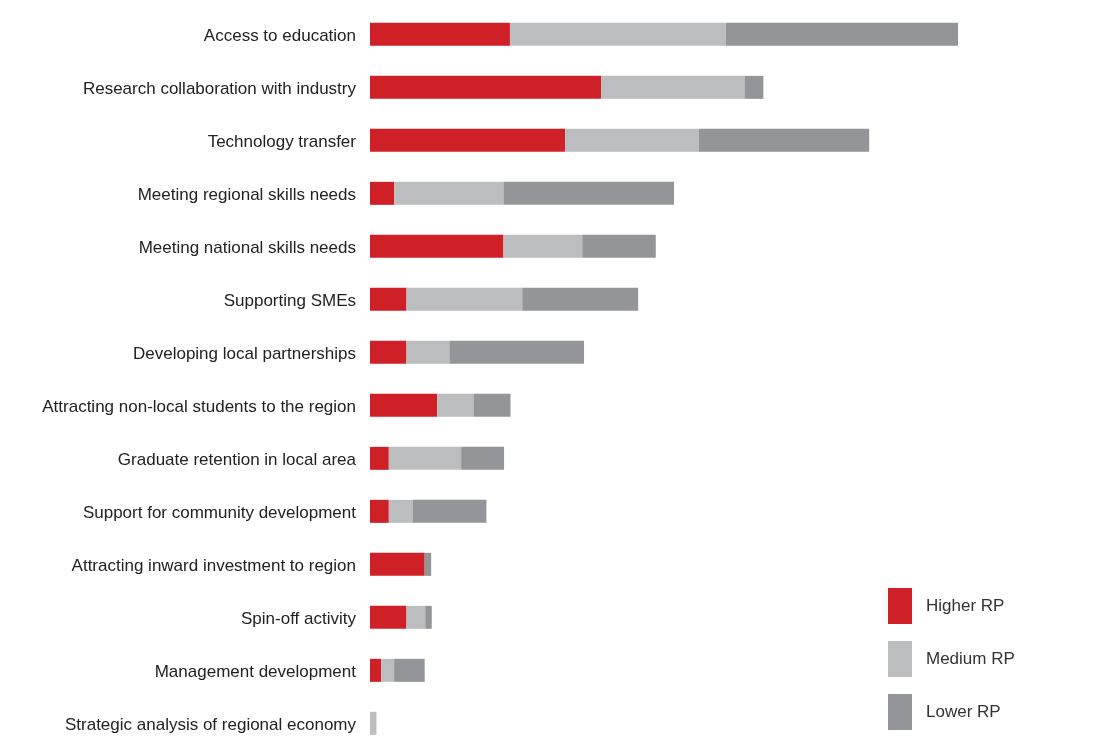  What do you see at coordinates (219, 88) in the screenshot?
I see `y-tick-label: Research collaboration with industry` at bounding box center [219, 88].